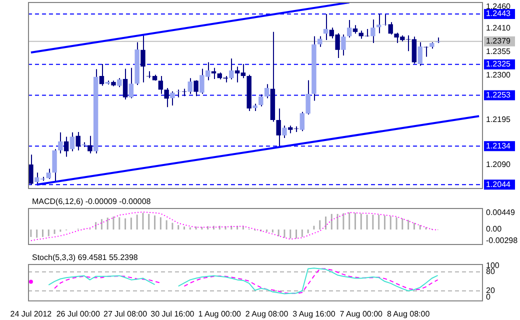 The image size is (520, 320). What do you see at coordinates (499, 184) in the screenshot?
I see `ref-line-label: 1.2044` at bounding box center [499, 184].